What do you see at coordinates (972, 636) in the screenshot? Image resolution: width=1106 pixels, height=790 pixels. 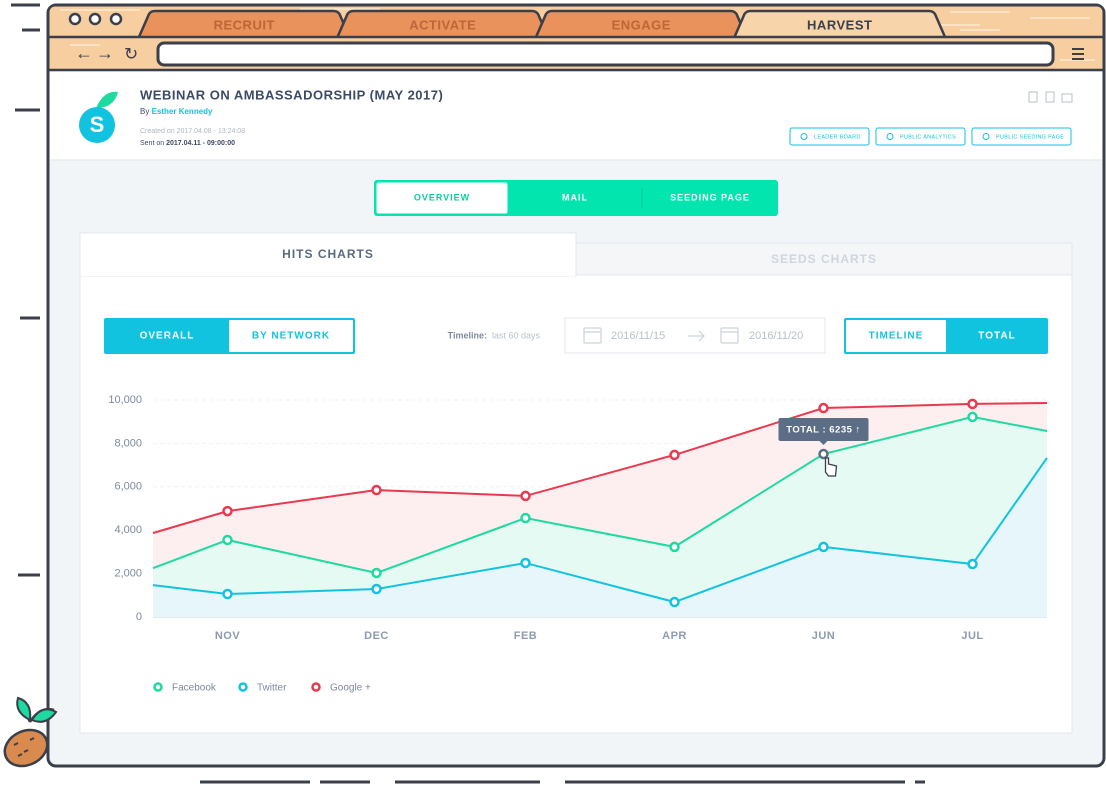 I see `x-tick-label: JUL` at bounding box center [972, 636].